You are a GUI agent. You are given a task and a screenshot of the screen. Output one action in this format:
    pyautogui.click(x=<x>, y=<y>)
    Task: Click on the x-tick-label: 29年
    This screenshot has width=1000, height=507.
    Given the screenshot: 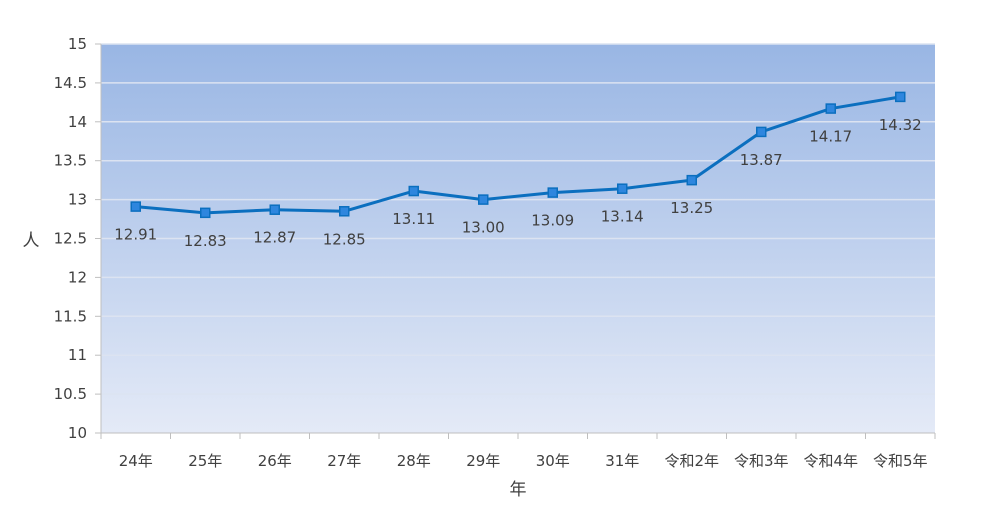 What is the action you would take?
    pyautogui.click(x=483, y=461)
    